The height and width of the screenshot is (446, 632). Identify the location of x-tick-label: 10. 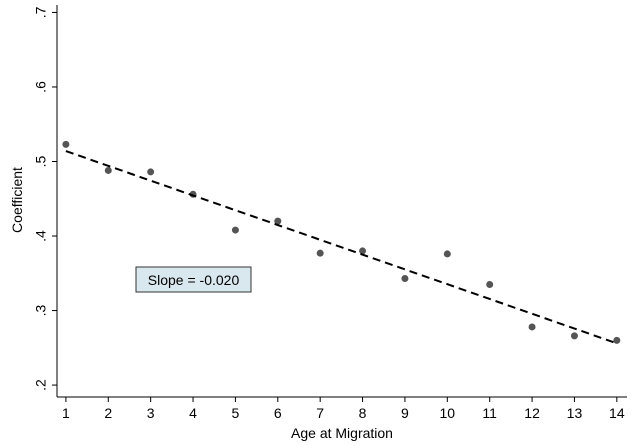
(448, 413).